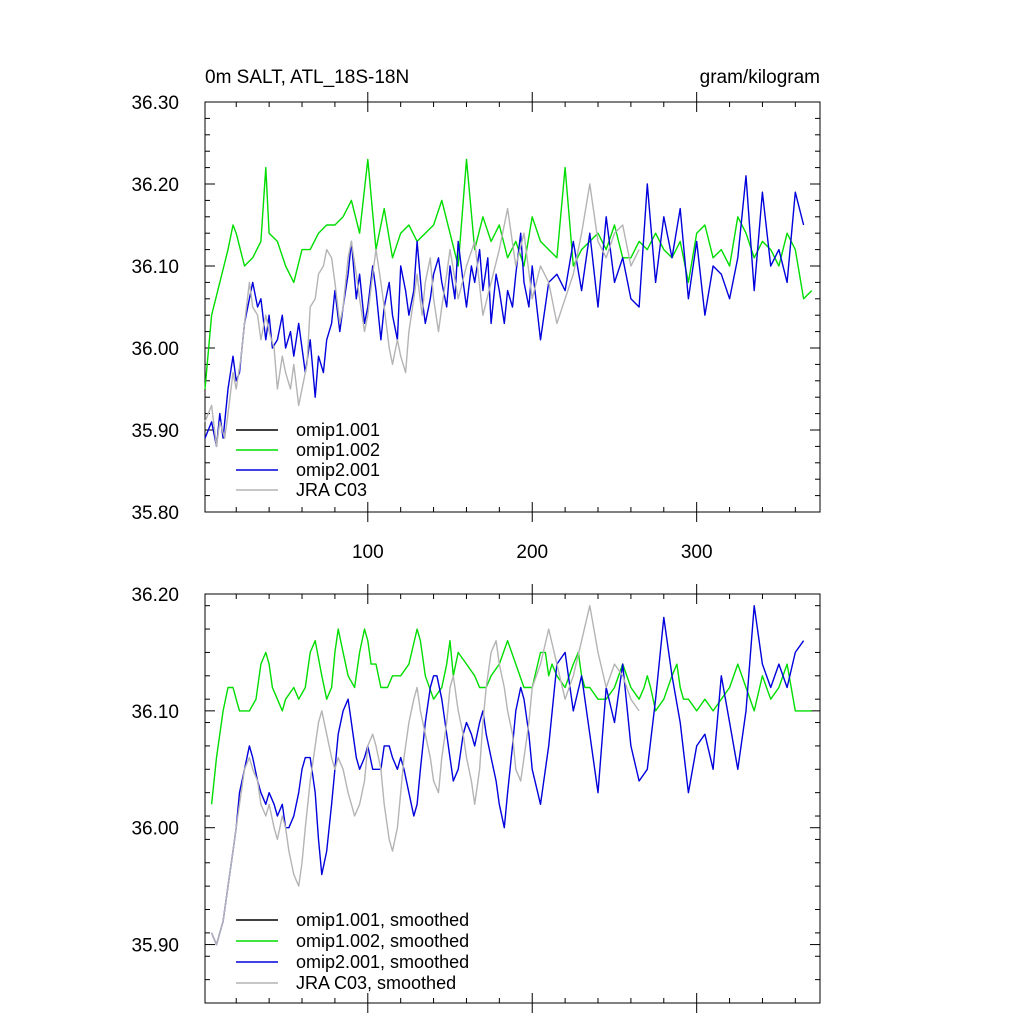  What do you see at coordinates (382, 962) in the screenshot?
I see `legend-label: omip2.001, smoothed` at bounding box center [382, 962].